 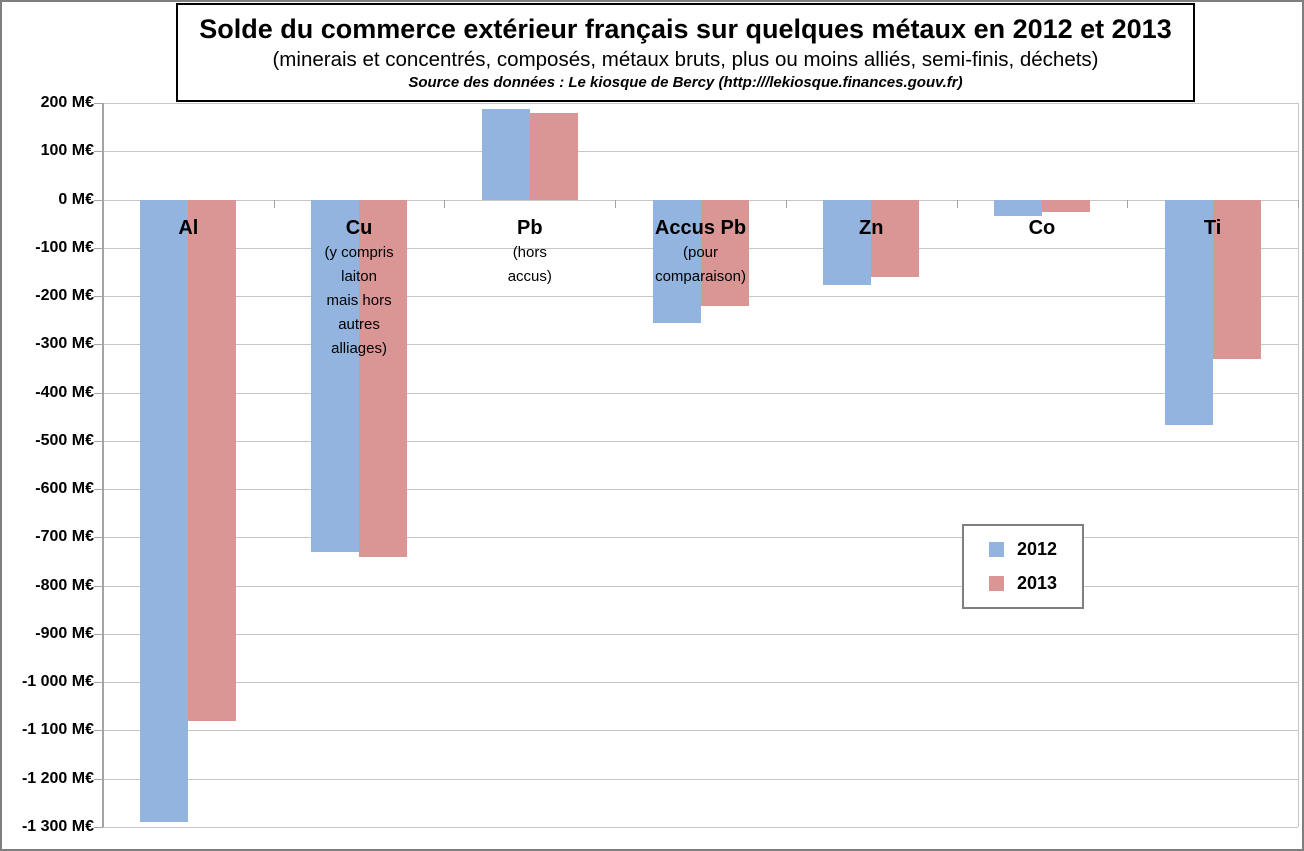 I want to click on bar-2012-co, so click(x=1017, y=208).